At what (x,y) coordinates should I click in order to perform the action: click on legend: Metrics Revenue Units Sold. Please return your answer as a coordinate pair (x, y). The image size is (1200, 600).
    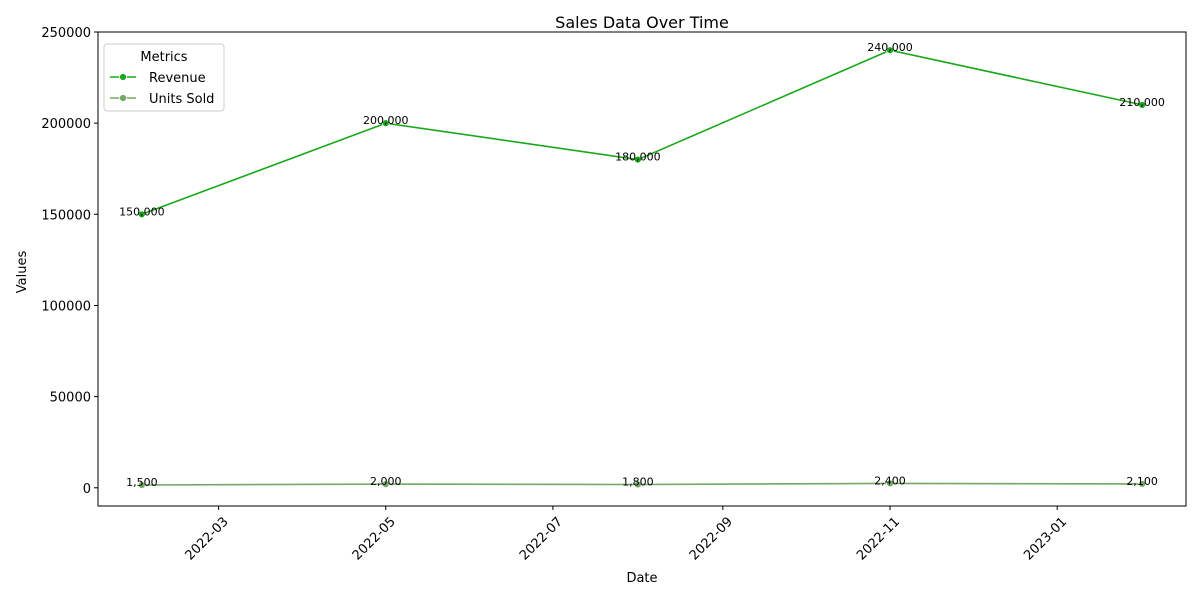
    Looking at the image, I should click on (164, 77).